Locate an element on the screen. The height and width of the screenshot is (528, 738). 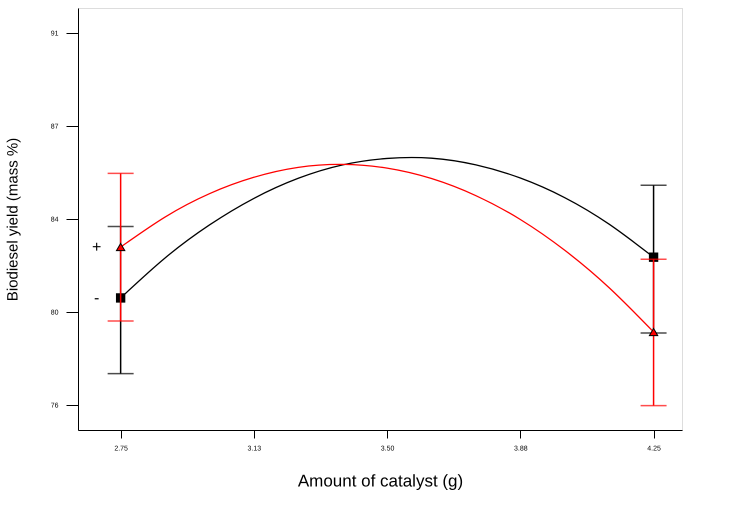
annotation: + is located at coordinates (97, 247).